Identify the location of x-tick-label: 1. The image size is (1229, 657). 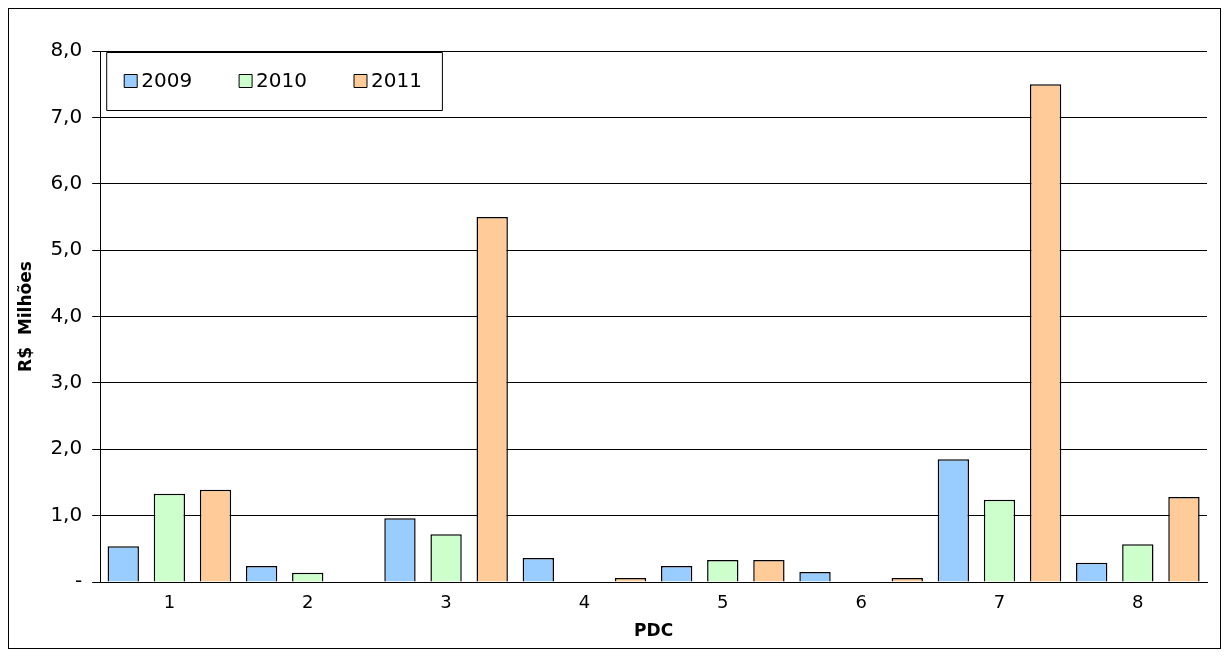
(169, 602).